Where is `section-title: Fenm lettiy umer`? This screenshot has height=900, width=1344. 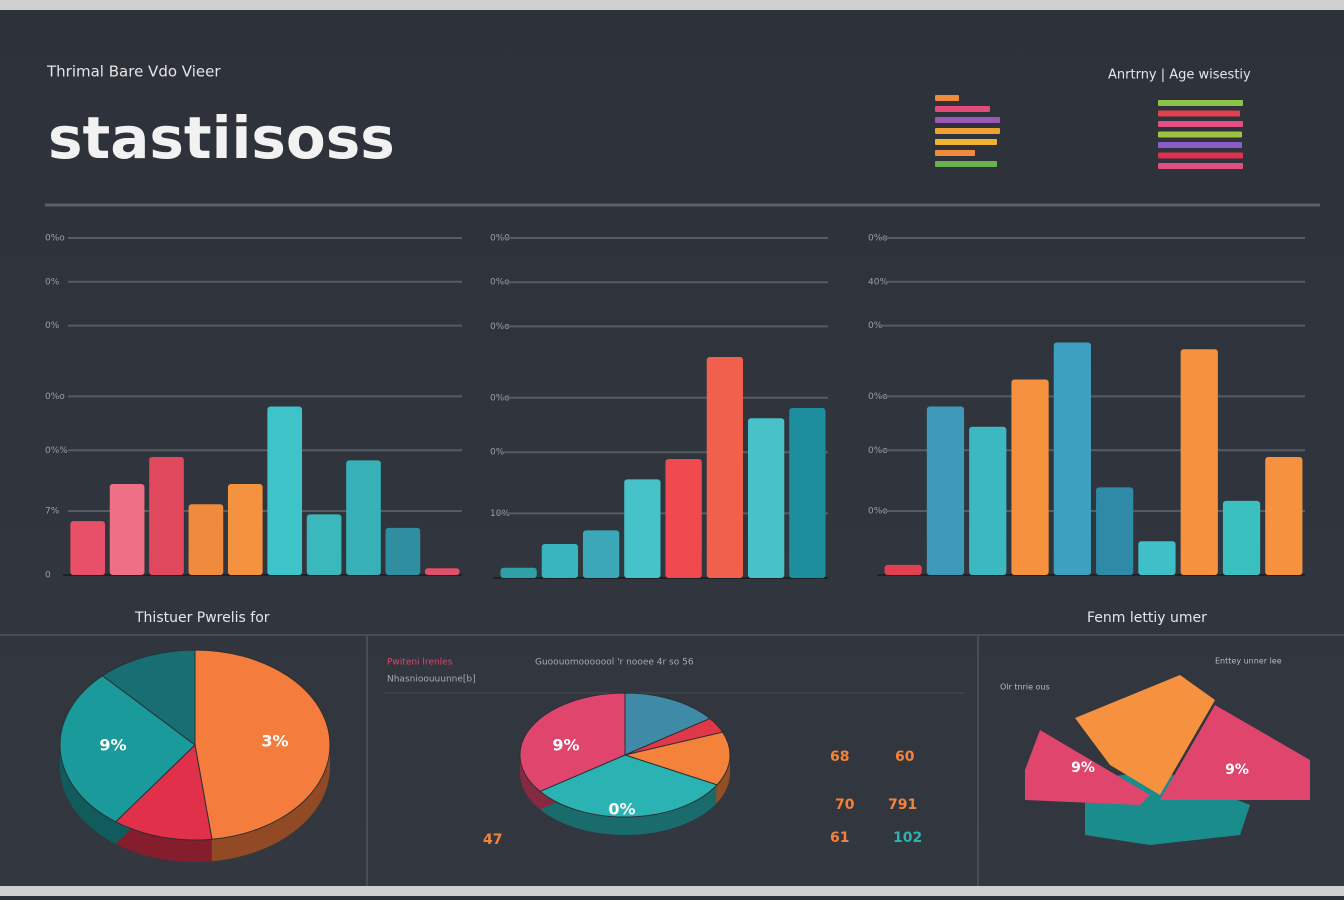 section-title: Fenm lettiy umer is located at coordinates (1147, 618).